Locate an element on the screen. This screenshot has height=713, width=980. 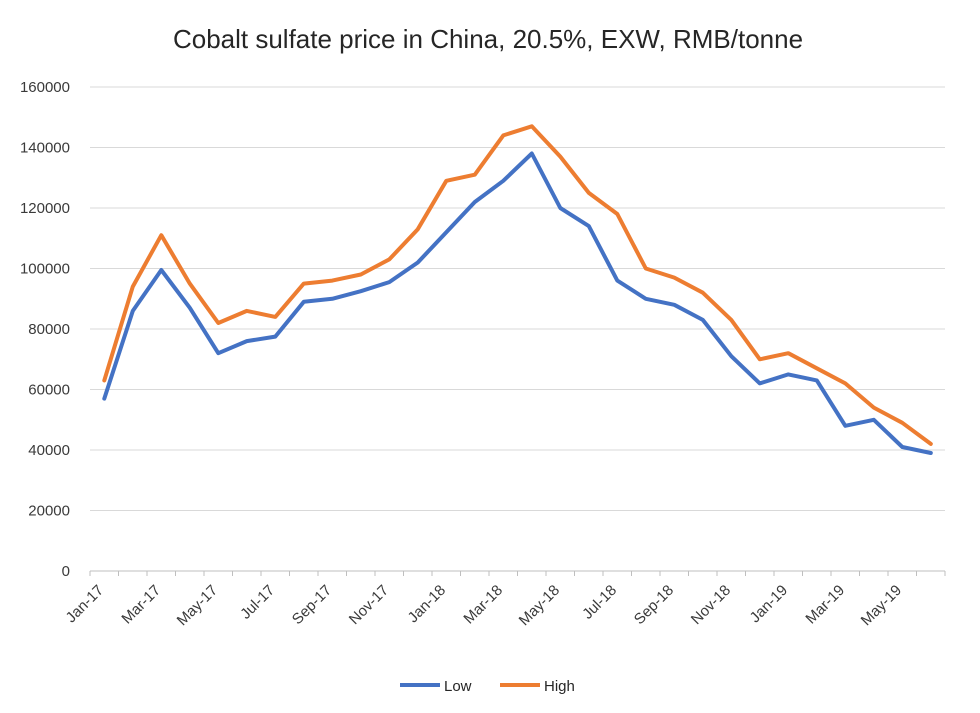
x-tick-label: Jan-19 is located at coordinates (769, 604).